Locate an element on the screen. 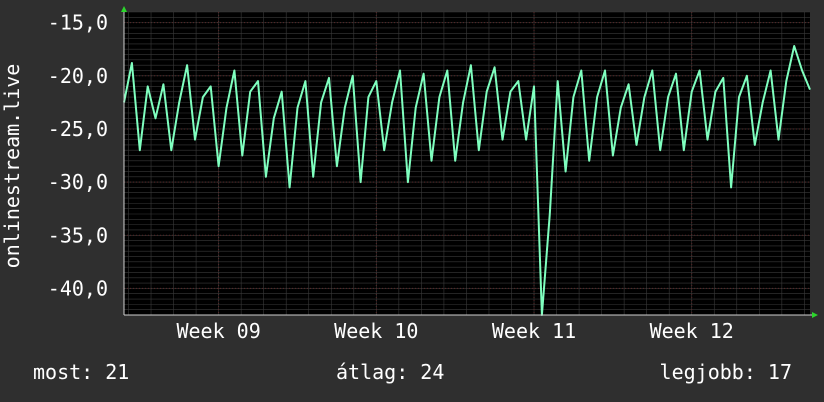  current-stat: most: 21 is located at coordinates (81, 372).